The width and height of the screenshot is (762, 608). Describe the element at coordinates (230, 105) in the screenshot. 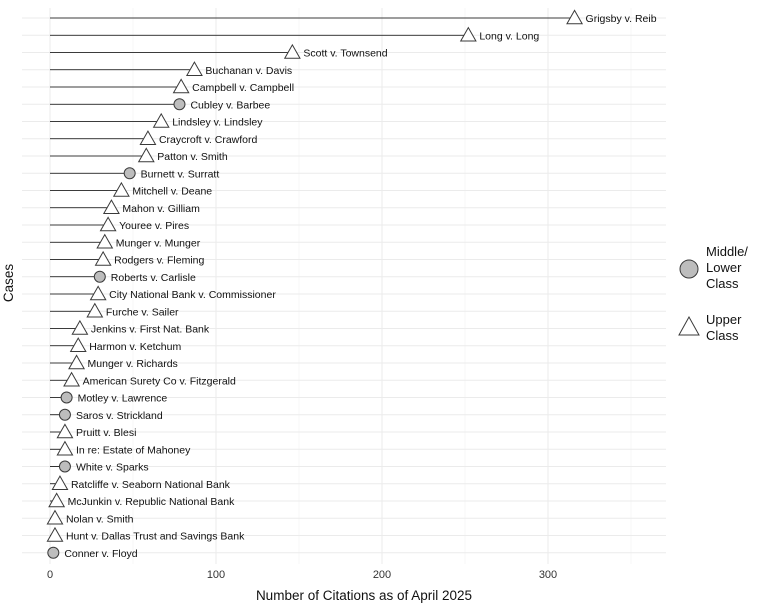

I see `case-label: Cubley v. Barbee` at that location.